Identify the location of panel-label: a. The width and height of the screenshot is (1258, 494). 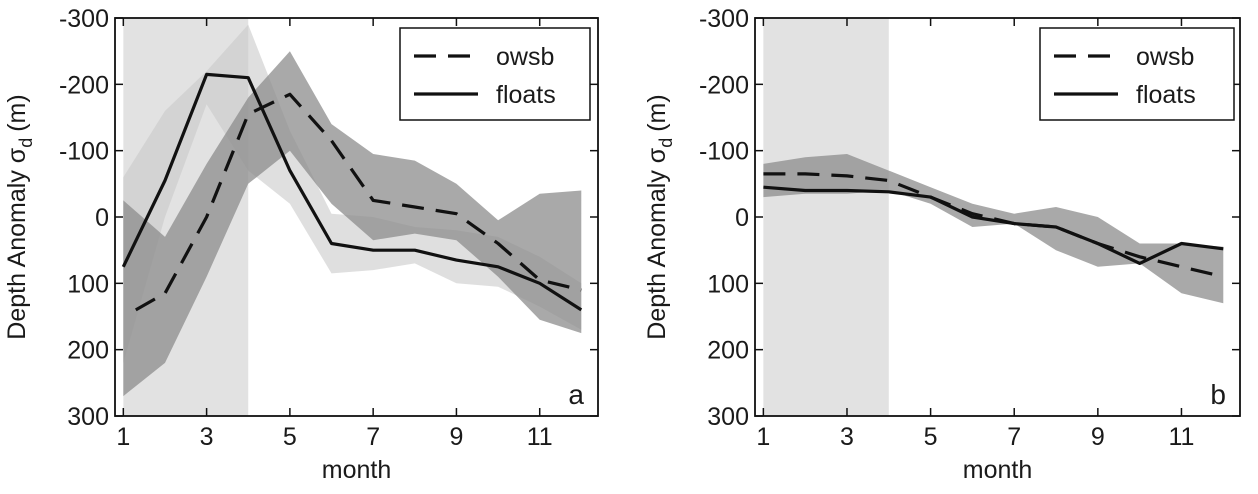
(576, 394).